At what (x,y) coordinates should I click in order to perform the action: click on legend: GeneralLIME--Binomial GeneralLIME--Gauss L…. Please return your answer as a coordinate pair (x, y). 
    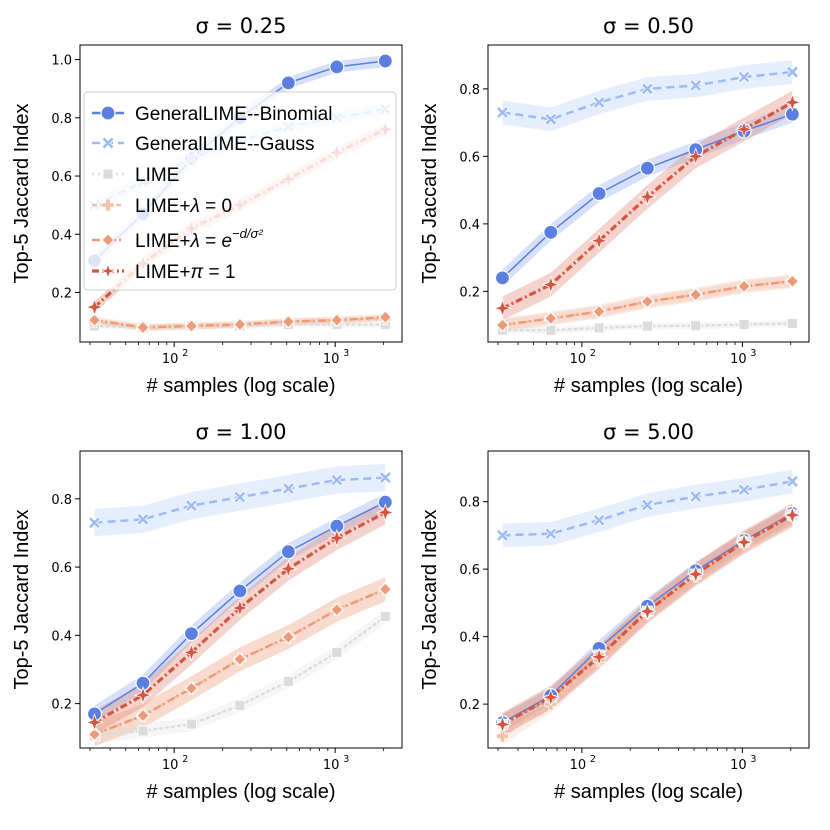
    Looking at the image, I should click on (240, 191).